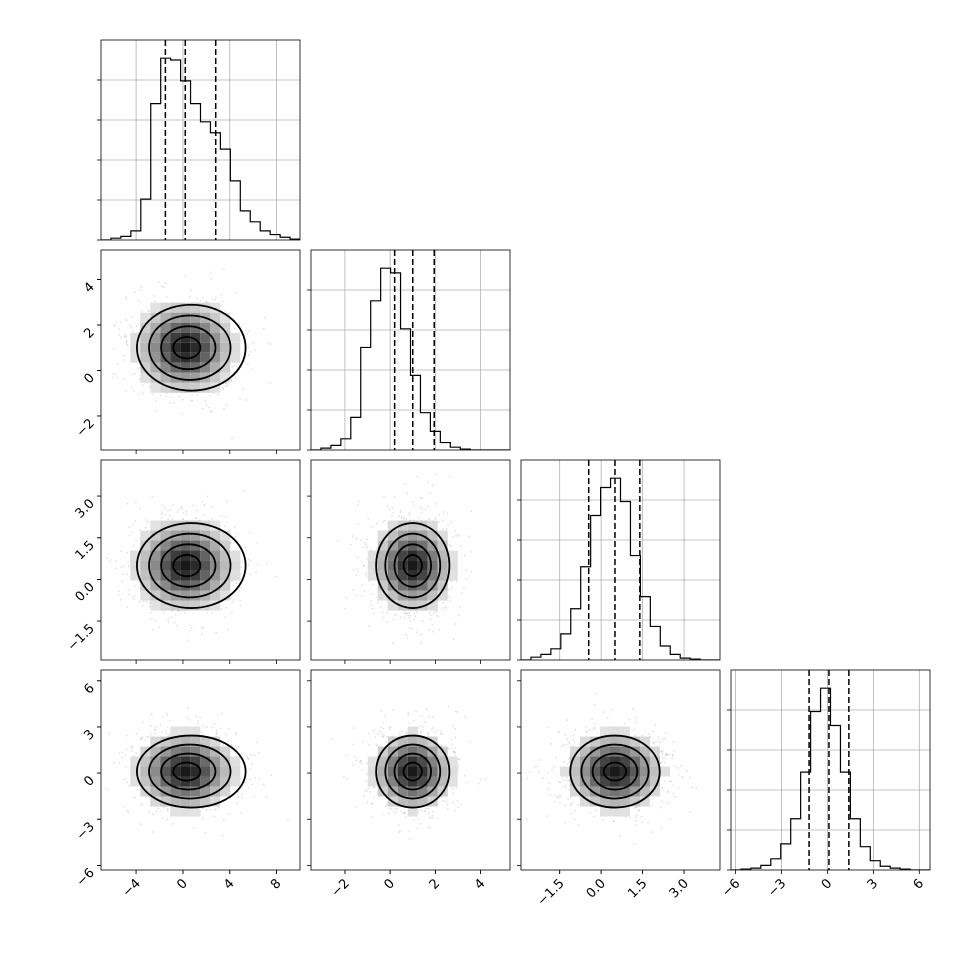 This screenshot has height=970, width=970. Describe the element at coordinates (191, 565) in the screenshot. I see `contour-level` at that location.